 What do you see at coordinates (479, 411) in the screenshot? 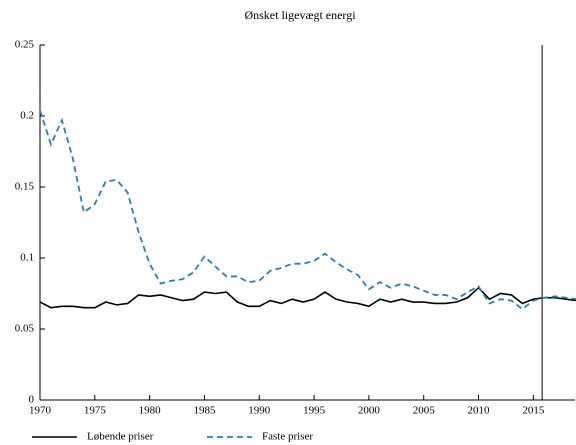
I see `x-tick-label: 2010` at bounding box center [479, 411].